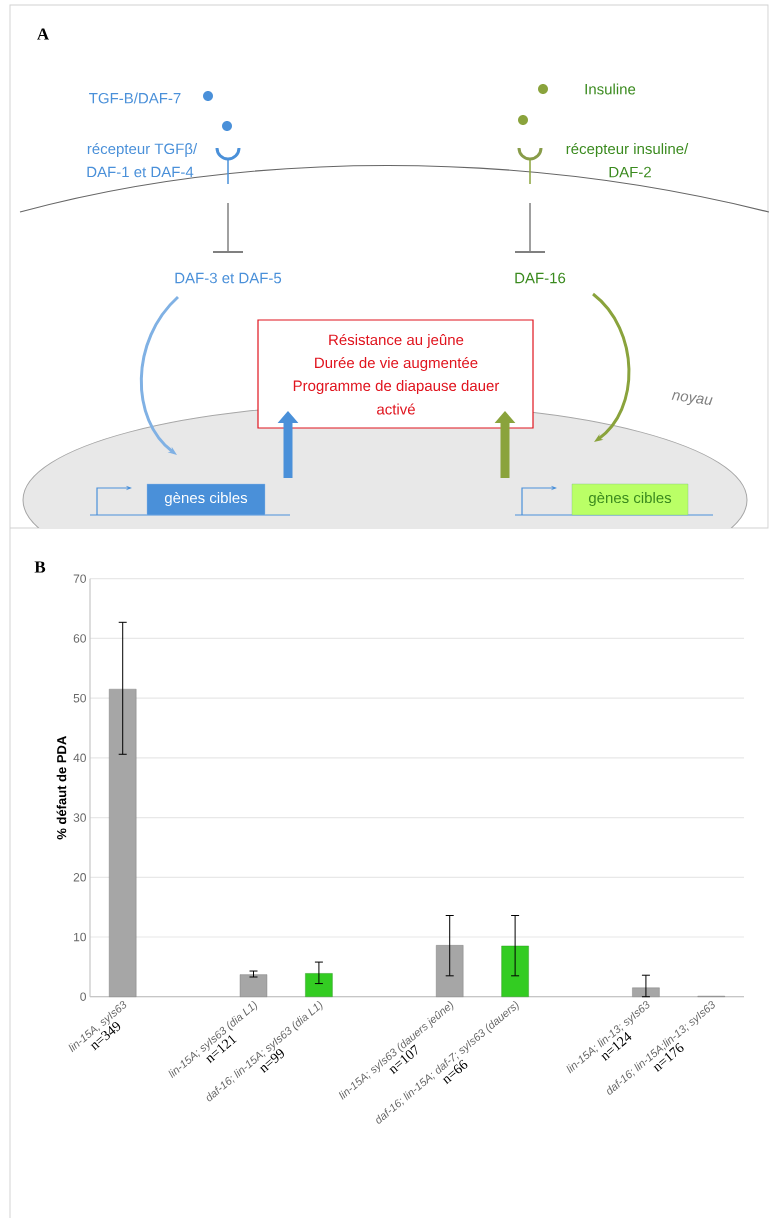 The width and height of the screenshot is (769, 1218). What do you see at coordinates (135, 98) in the screenshot?
I see `text: TGF-B/DAF-7` at bounding box center [135, 98].